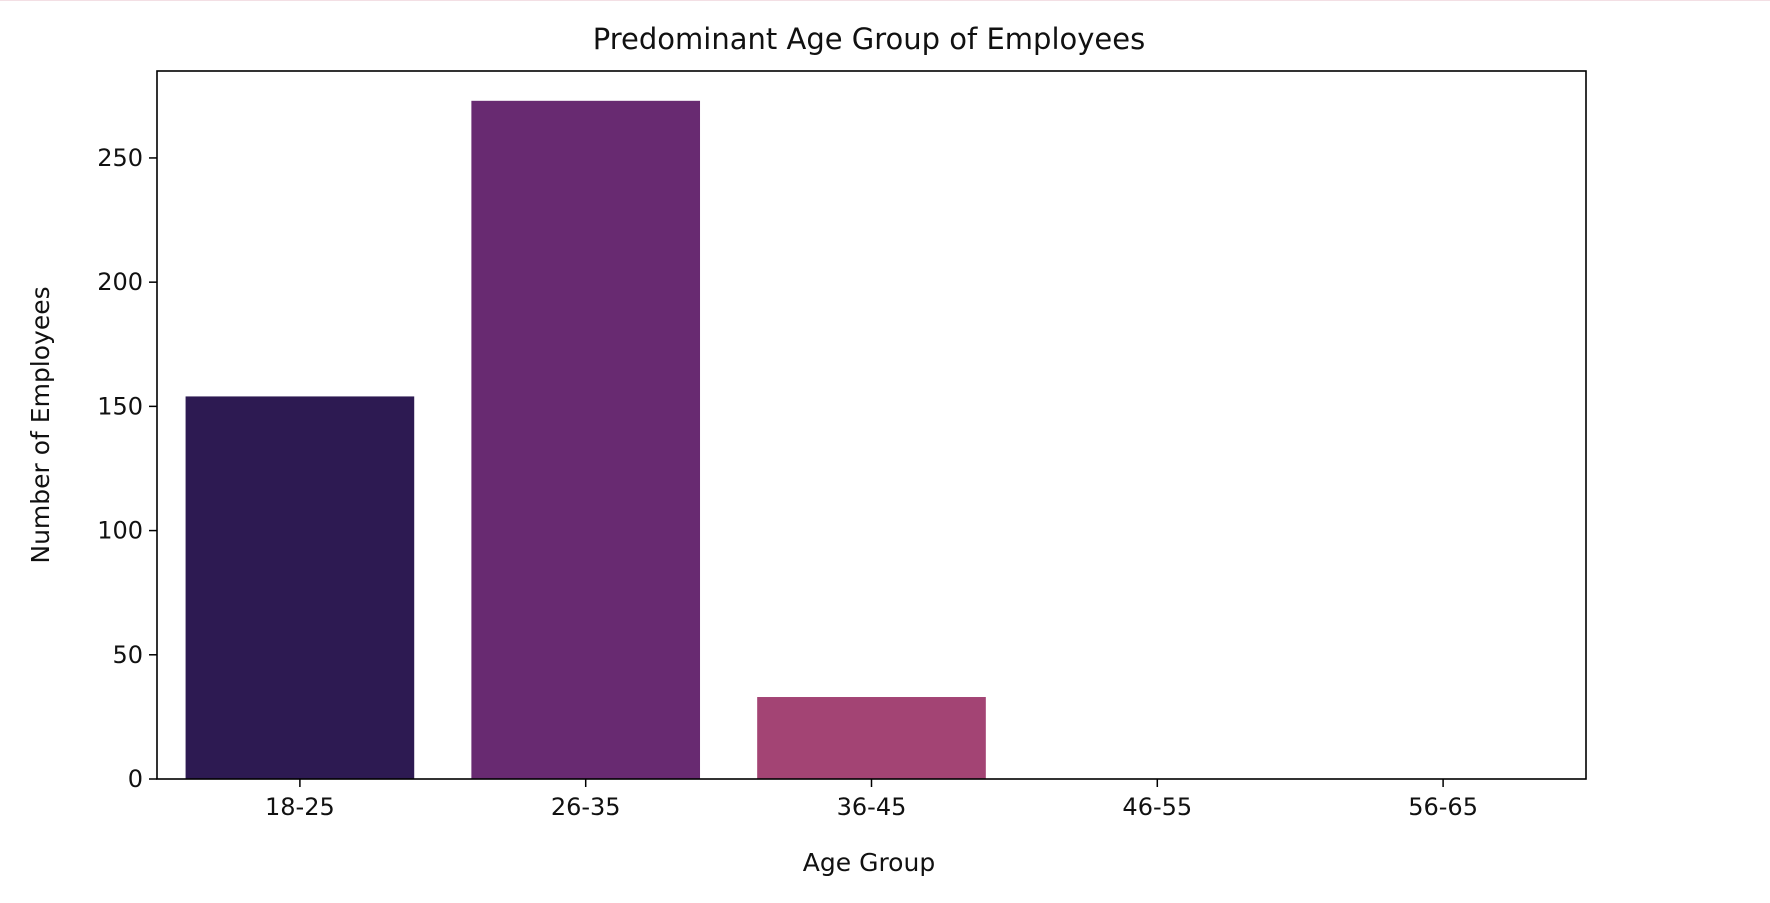 The height and width of the screenshot is (903, 1770). Describe the element at coordinates (120, 158) in the screenshot. I see `y-tick-label: 250` at that location.